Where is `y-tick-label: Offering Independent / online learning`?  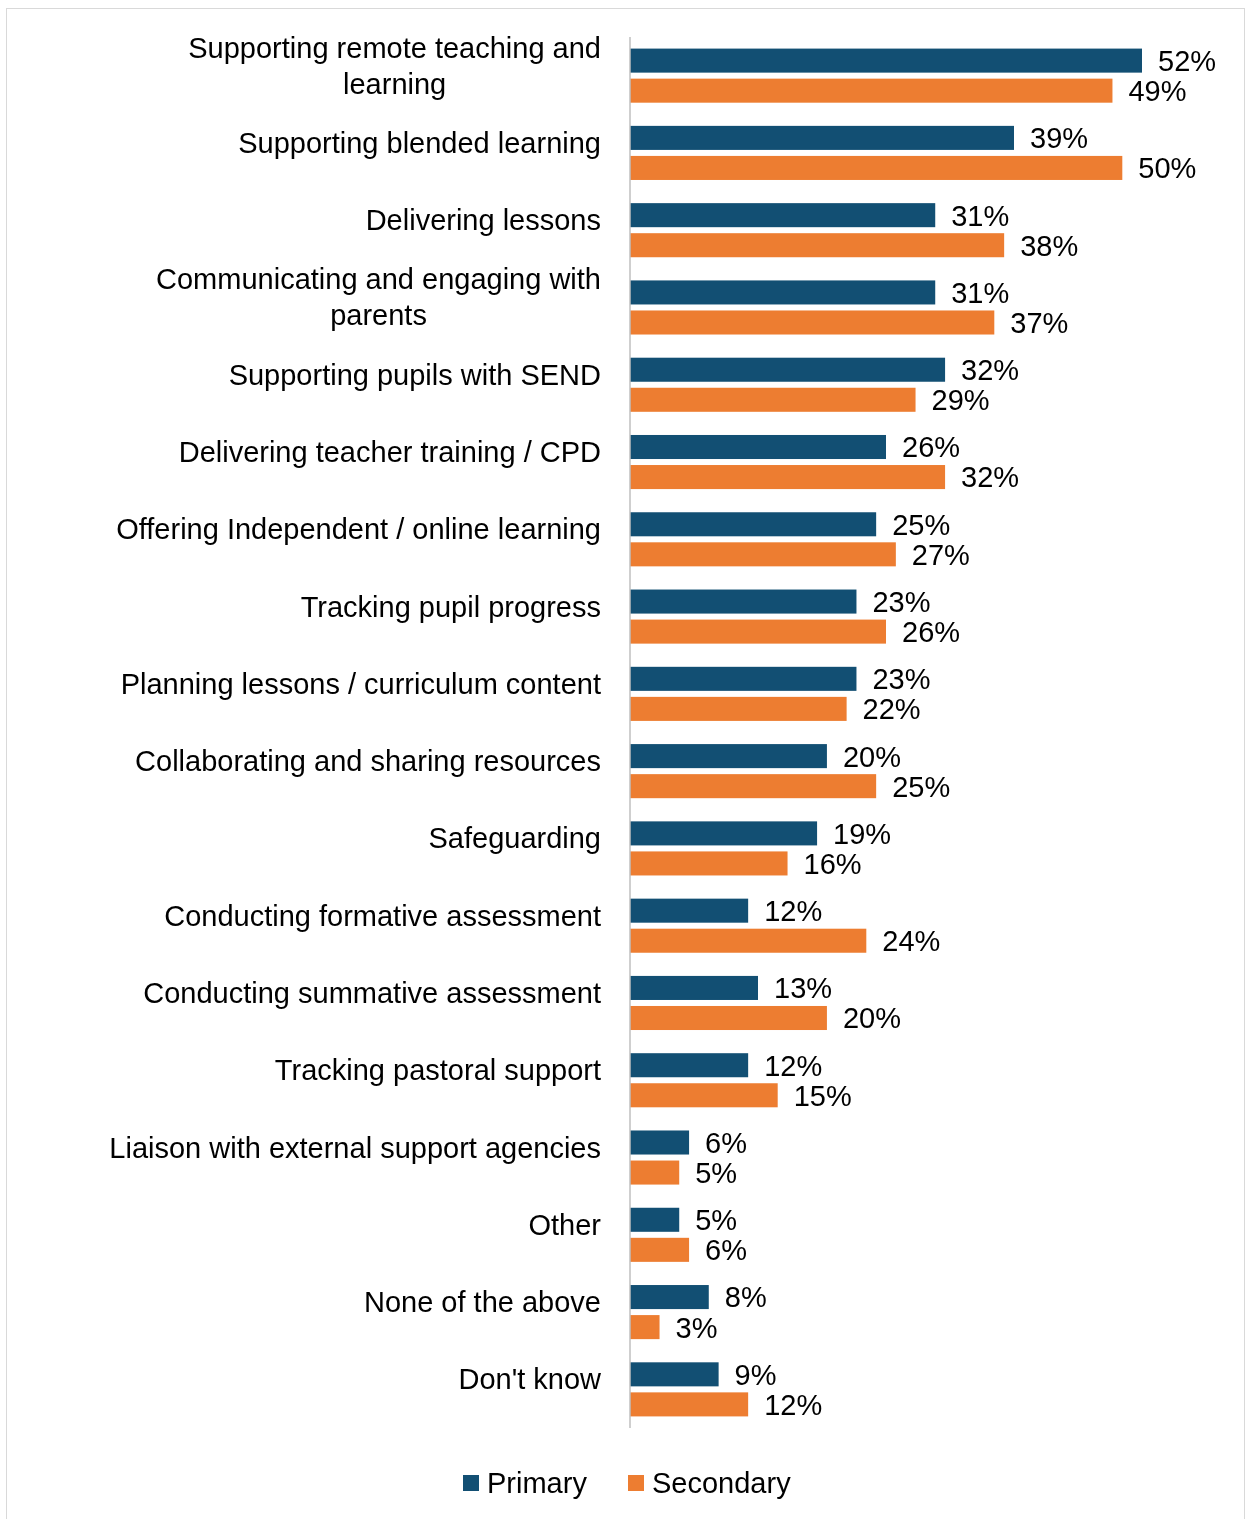 y-tick-label: Offering Independent / online learning is located at coordinates (358, 529).